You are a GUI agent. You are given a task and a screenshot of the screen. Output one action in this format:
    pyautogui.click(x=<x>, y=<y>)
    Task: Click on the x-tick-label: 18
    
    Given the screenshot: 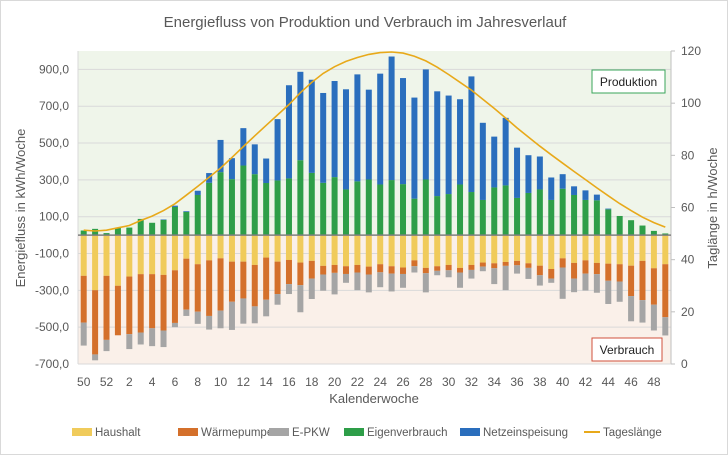 What is the action you would take?
    pyautogui.click(x=312, y=382)
    